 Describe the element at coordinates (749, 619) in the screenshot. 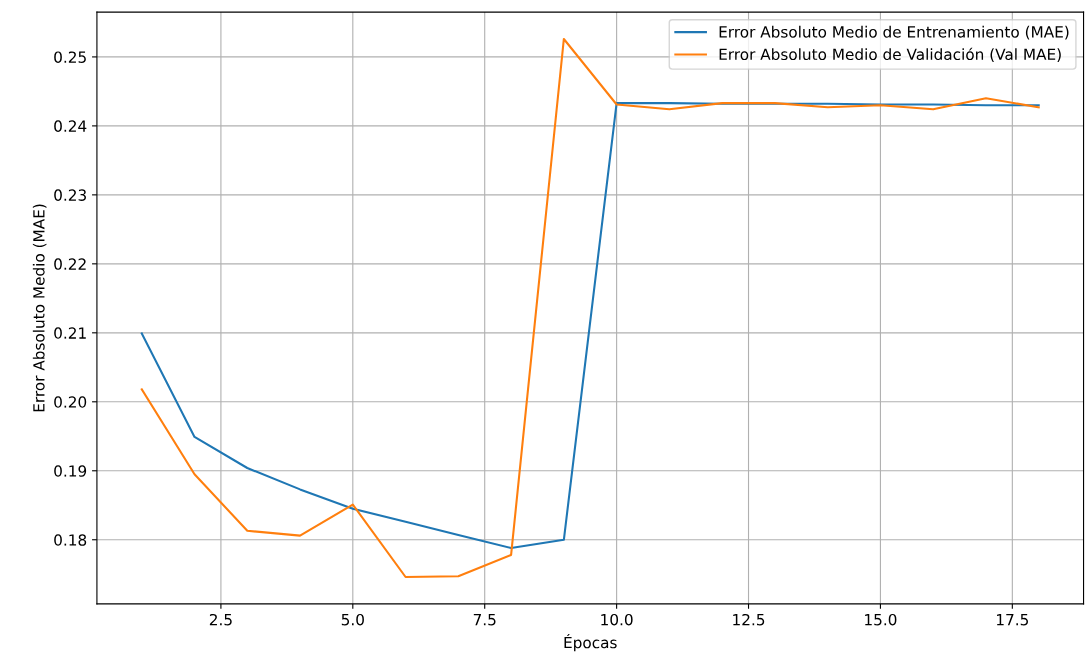

I see `x-tick-label: 12.5` at that location.